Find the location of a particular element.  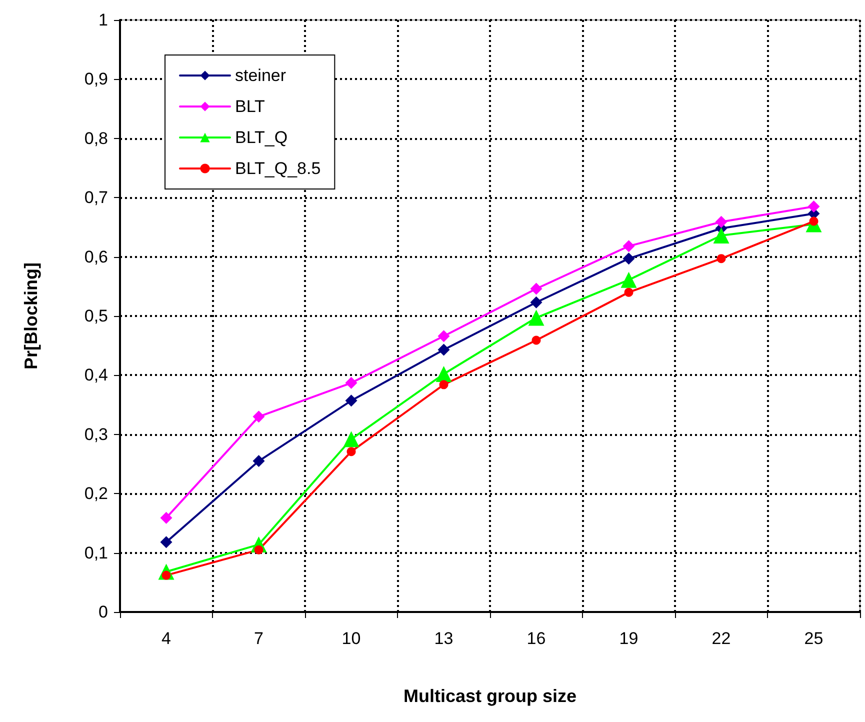

x-tick-label: 7 is located at coordinates (259, 638).